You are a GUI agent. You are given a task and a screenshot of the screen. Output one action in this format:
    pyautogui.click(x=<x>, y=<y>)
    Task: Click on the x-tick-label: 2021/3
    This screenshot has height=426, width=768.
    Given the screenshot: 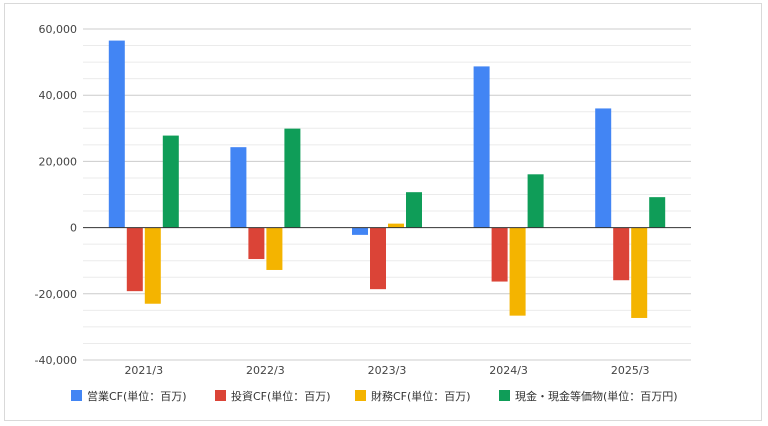 What is the action you would take?
    pyautogui.click(x=143, y=370)
    